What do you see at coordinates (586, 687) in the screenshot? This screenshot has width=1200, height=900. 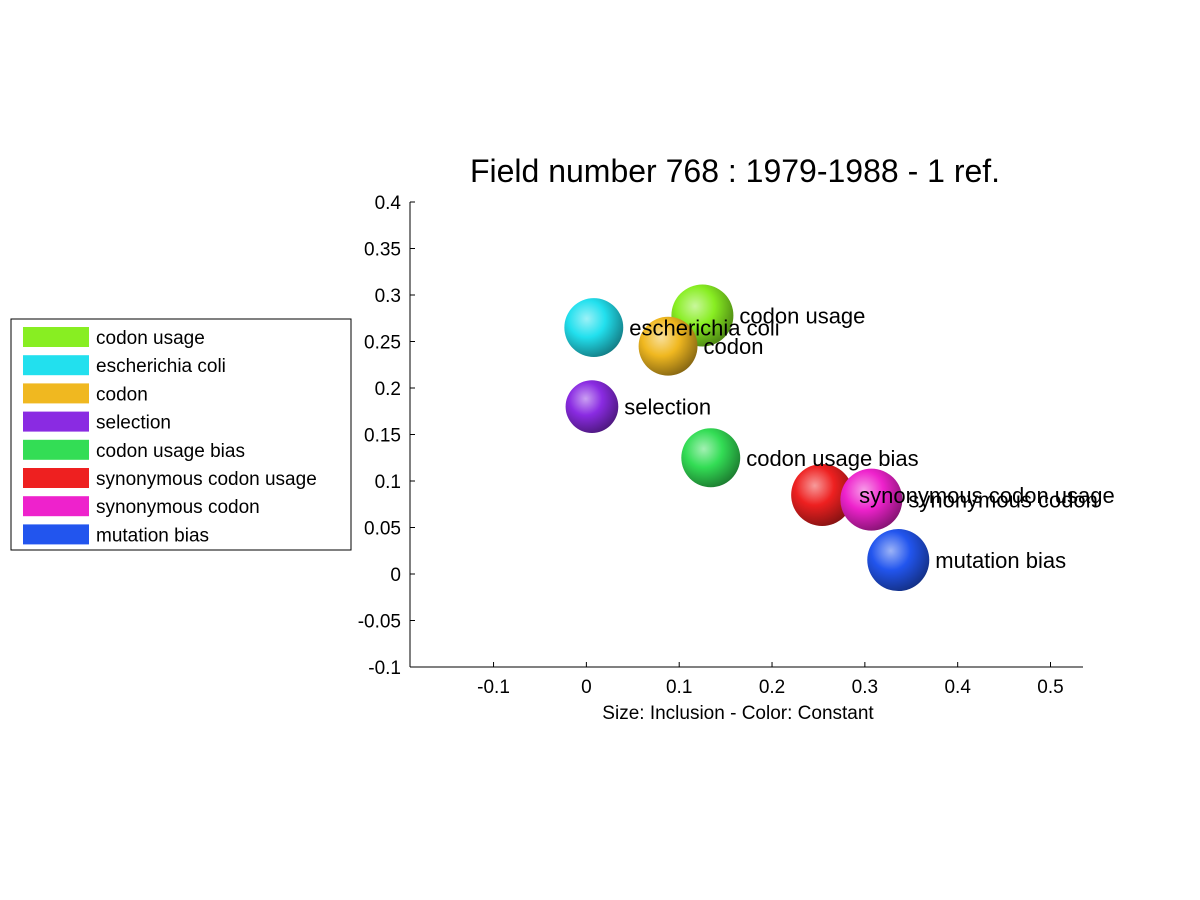 I see `x-tick-label: 0` at bounding box center [586, 687].